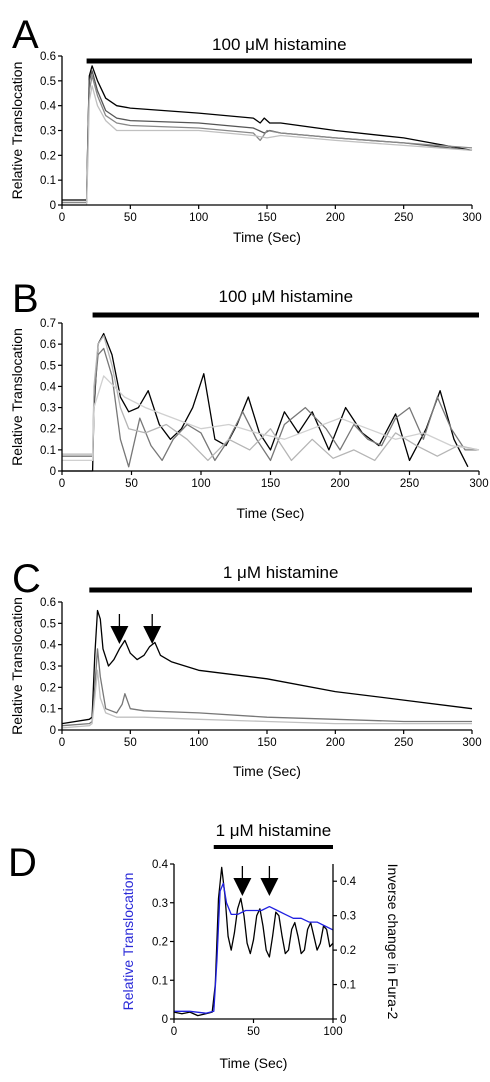 Image resolution: width=490 pixels, height=1082 pixels. Describe the element at coordinates (26, 579) in the screenshot. I see `panel-label: C` at that location.